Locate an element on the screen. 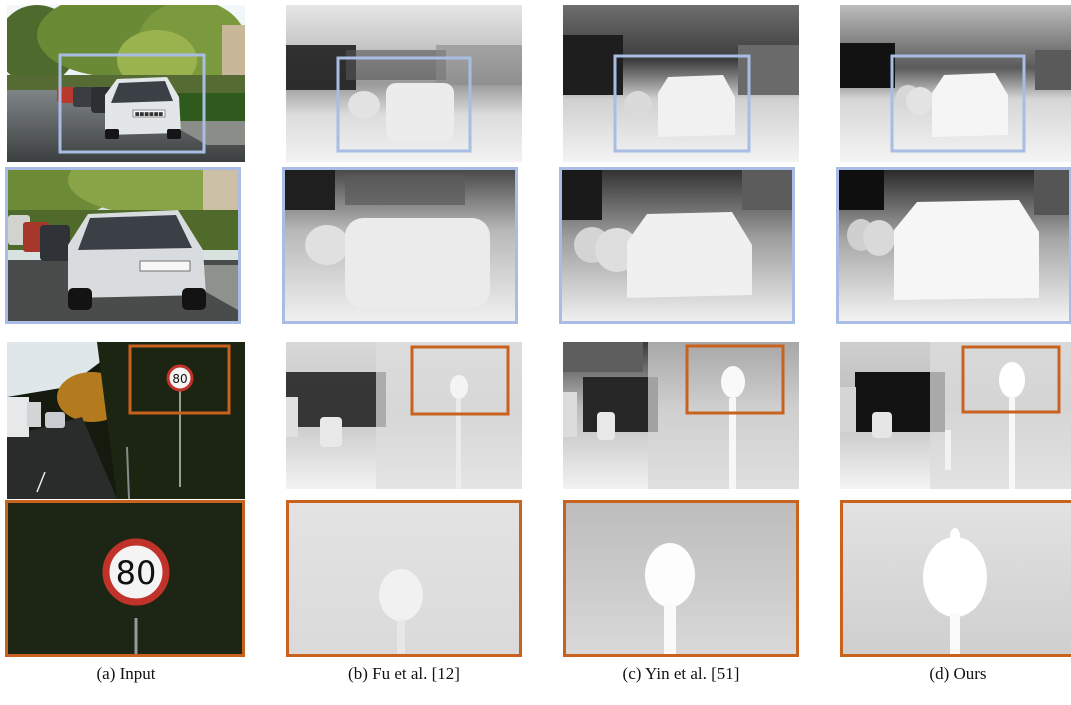 Image resolution: width=1071 pixels, height=705 pixels. speed-sign-text: 80 is located at coordinates (179, 379).